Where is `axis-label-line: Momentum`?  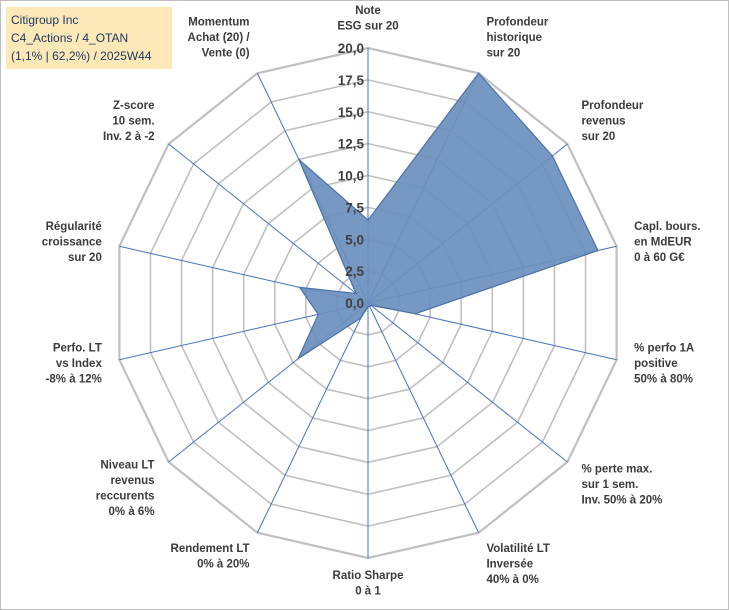
axis-label-line: Momentum is located at coordinates (218, 23).